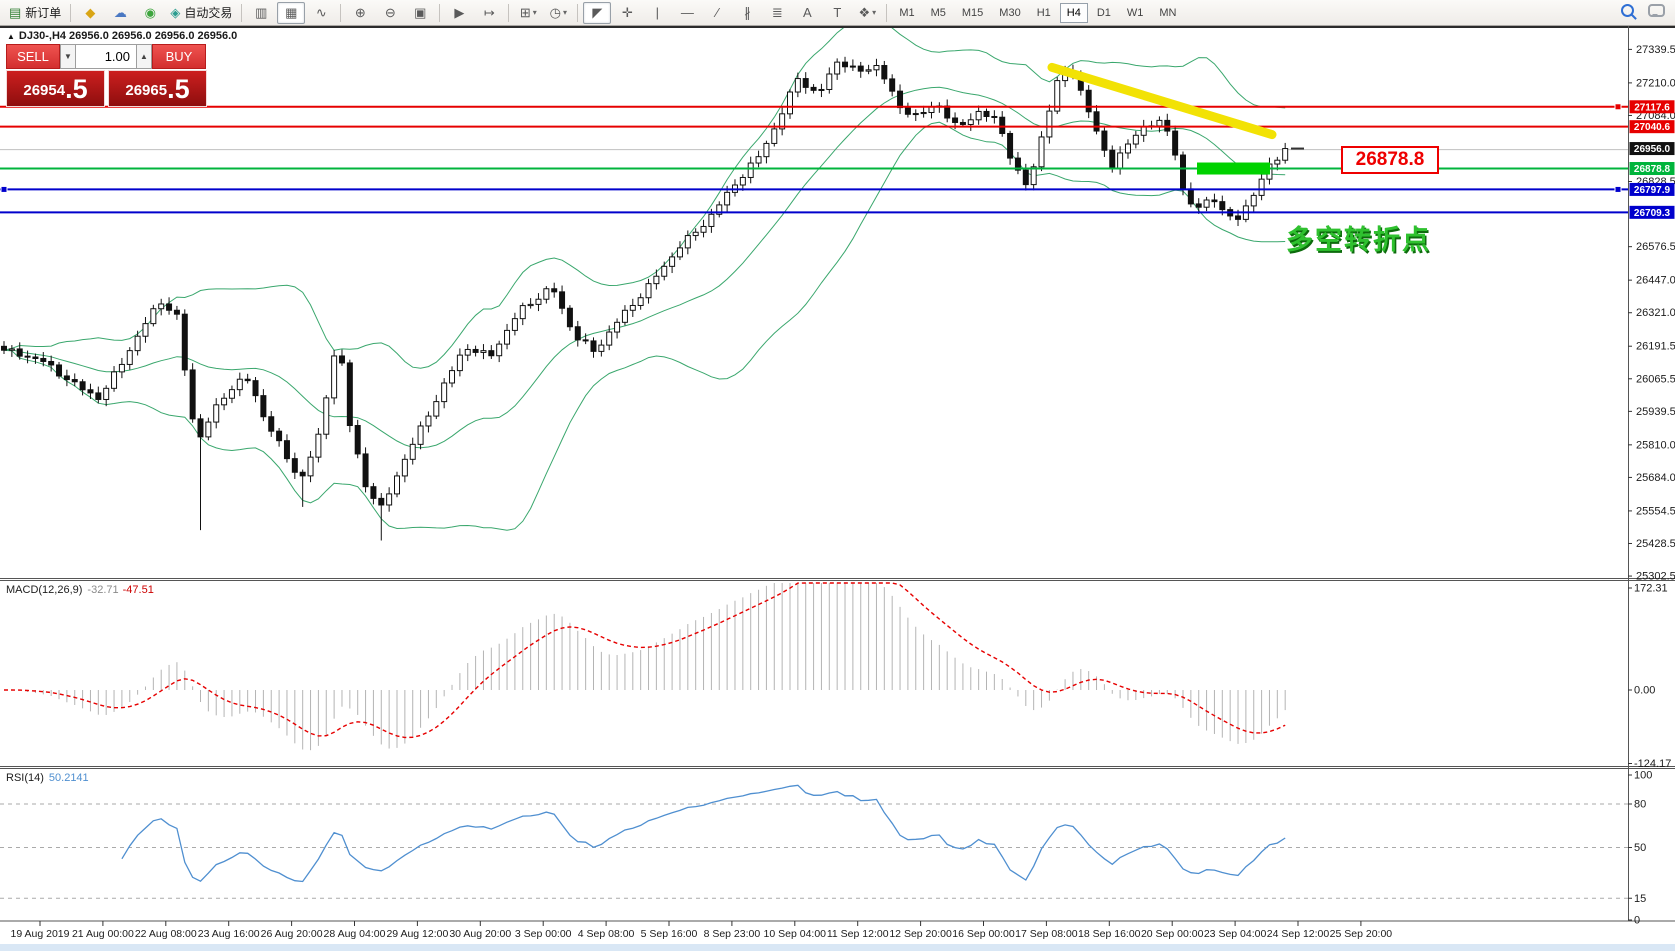 Image resolution: width=1675 pixels, height=951 pixels. I want to click on new-chart-button: ⊞ ▾, so click(528, 13).